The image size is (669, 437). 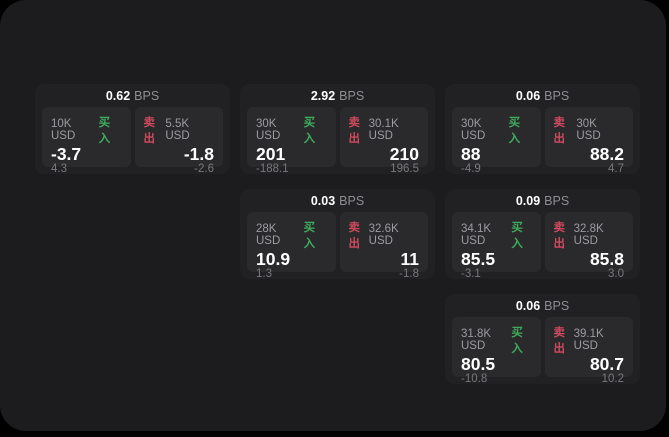 I want to click on buy-change: 1.3, so click(x=264, y=273).